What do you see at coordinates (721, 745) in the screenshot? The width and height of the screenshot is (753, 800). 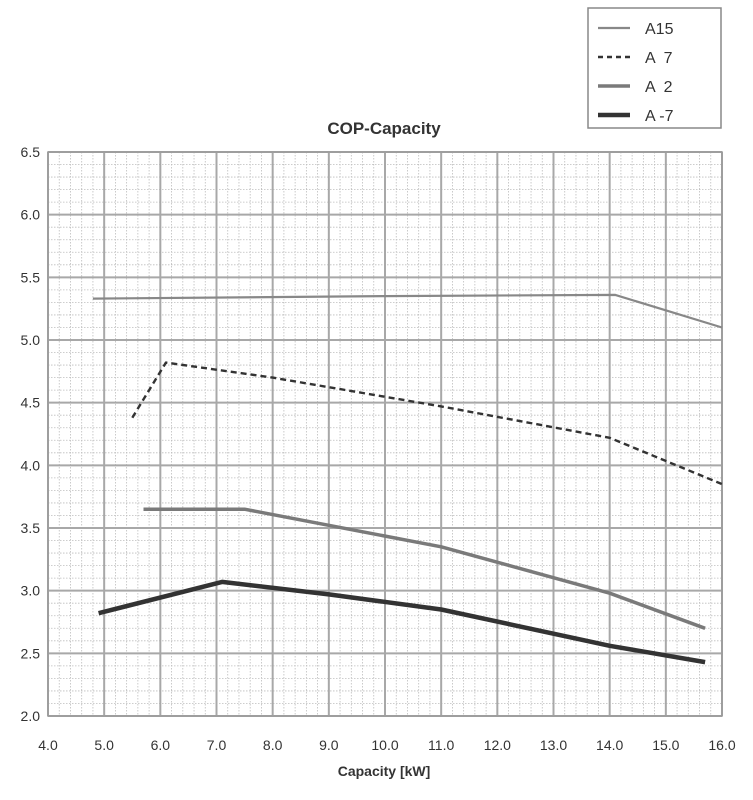 I see `x-tick-label: 16.0` at bounding box center [721, 745].